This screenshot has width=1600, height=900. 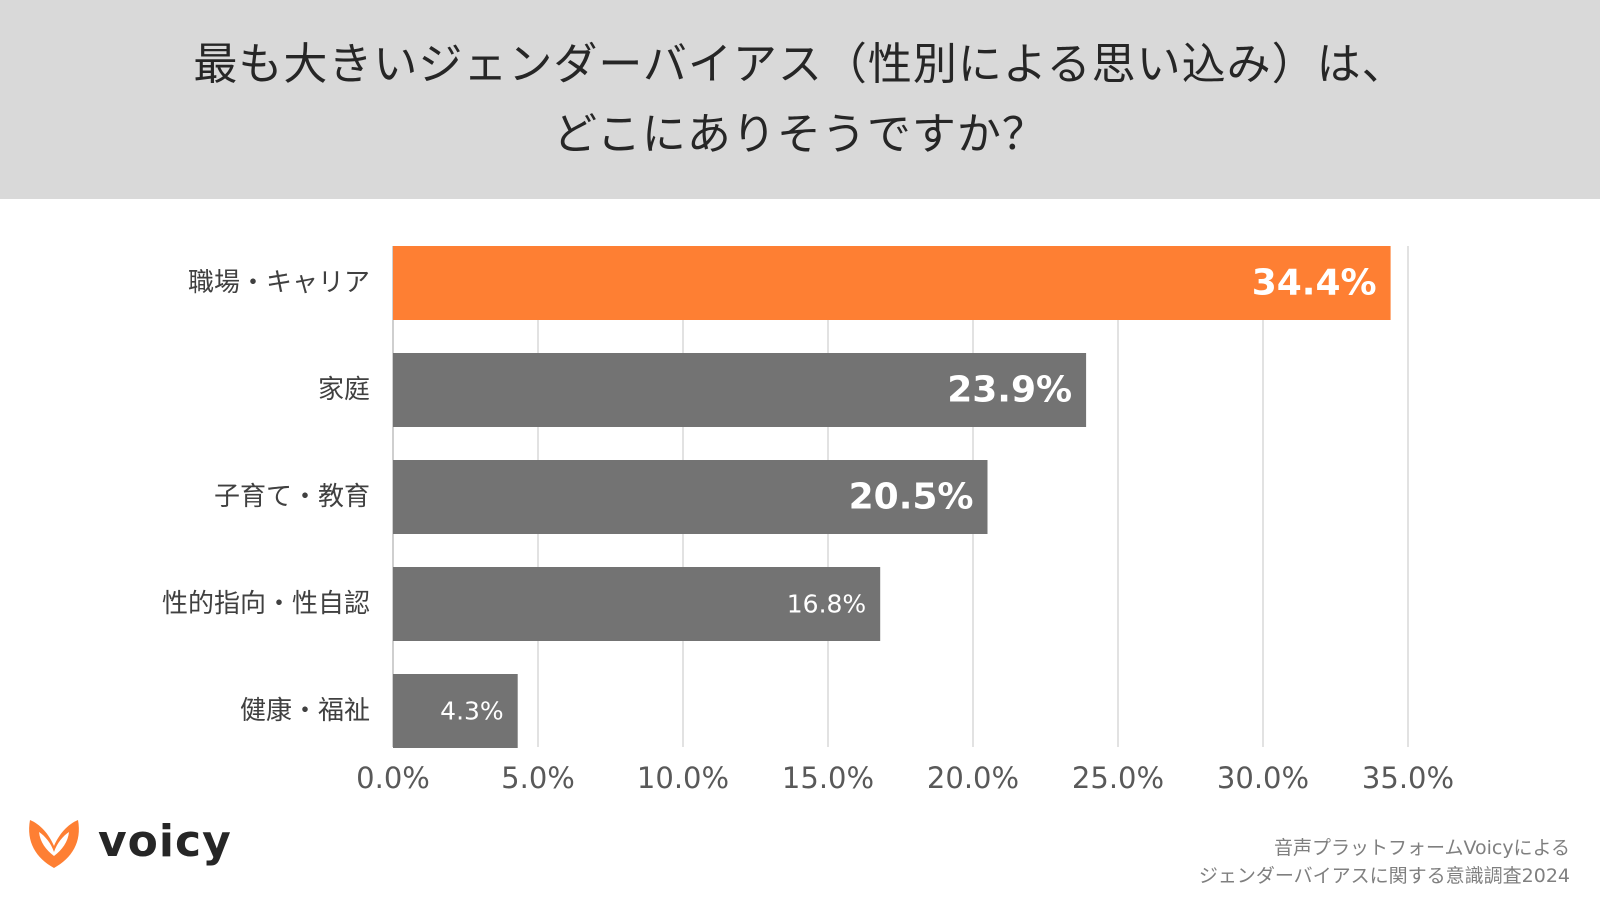 I want to click on x-tick-label: 0.0%, so click(x=393, y=778).